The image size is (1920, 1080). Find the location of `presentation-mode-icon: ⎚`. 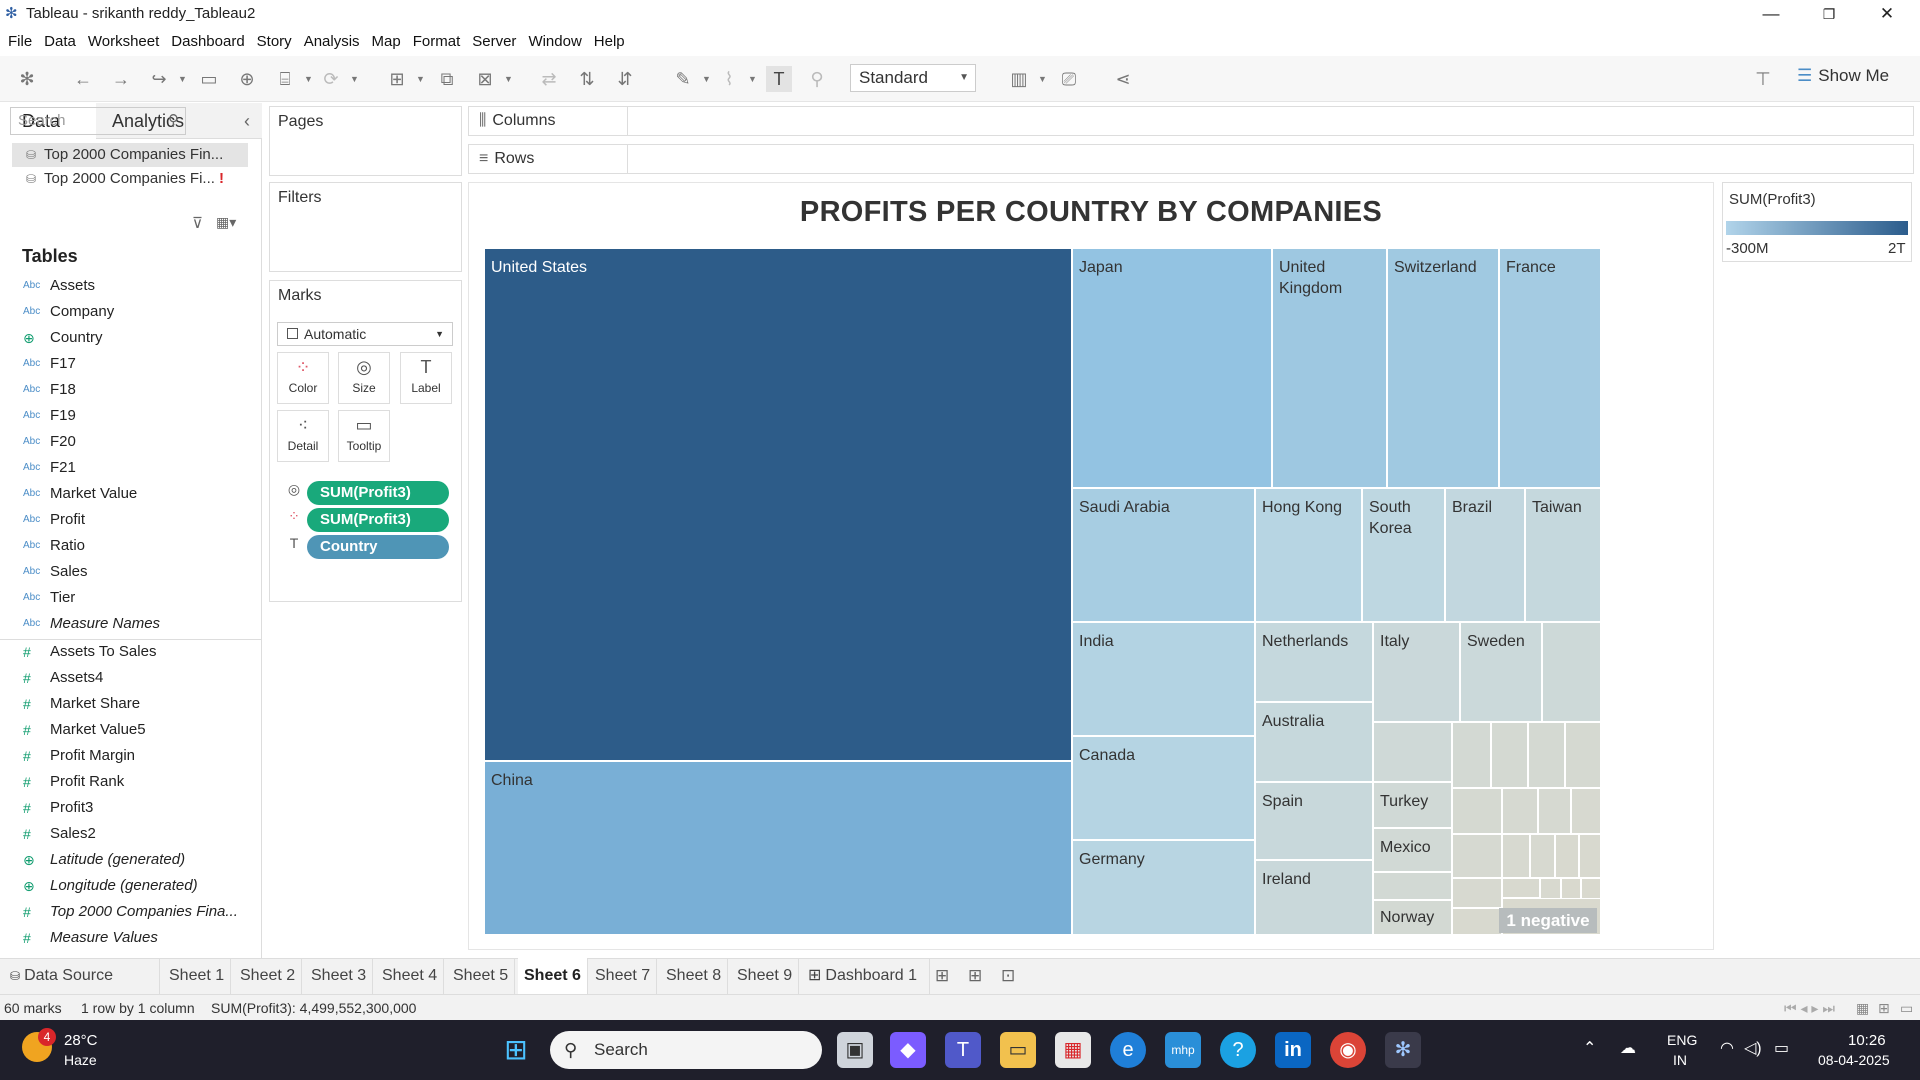

presentation-mode-icon: ⎚ is located at coordinates (1069, 79).